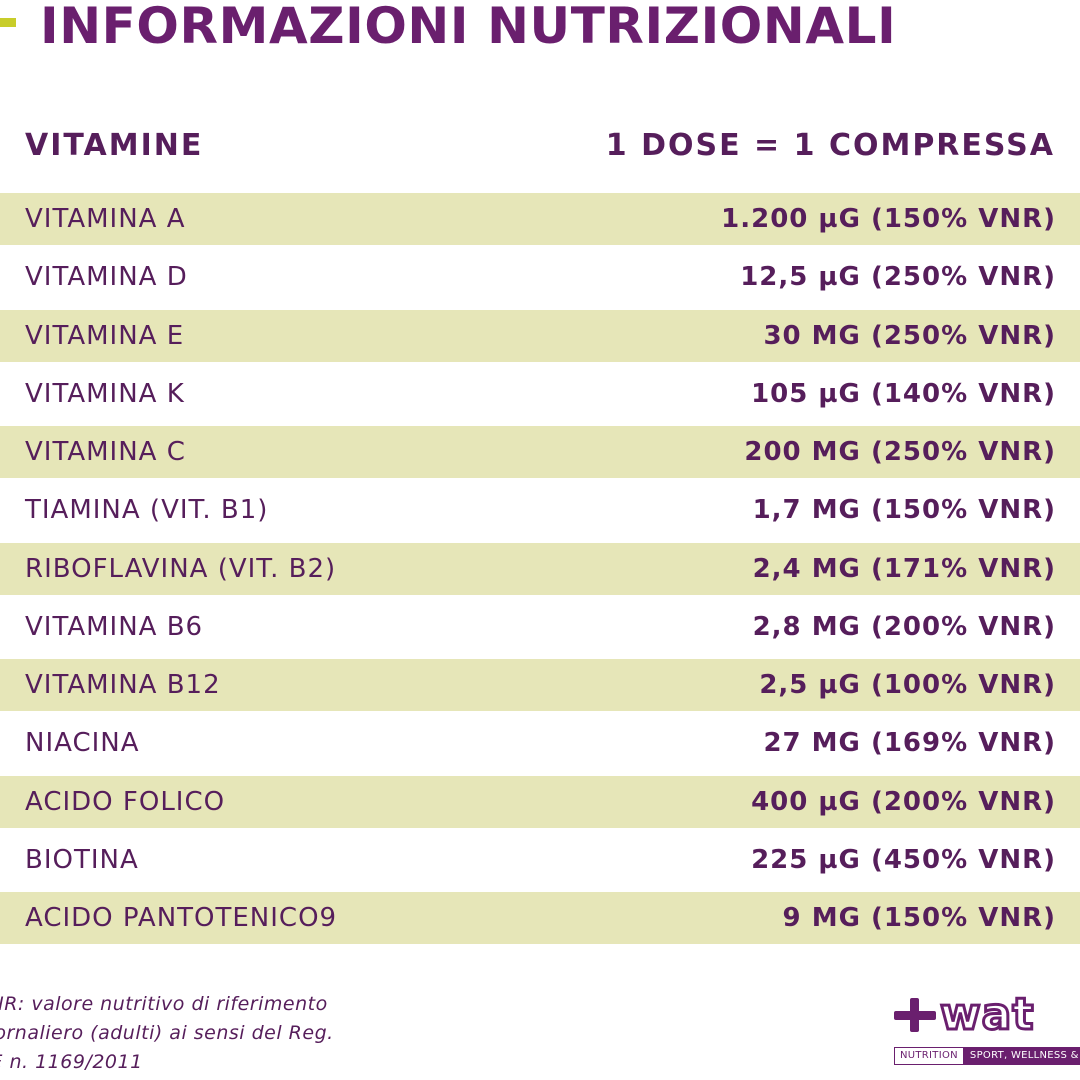  What do you see at coordinates (114, 626) in the screenshot?
I see `nutrient-name: VITAMINA B6` at bounding box center [114, 626].